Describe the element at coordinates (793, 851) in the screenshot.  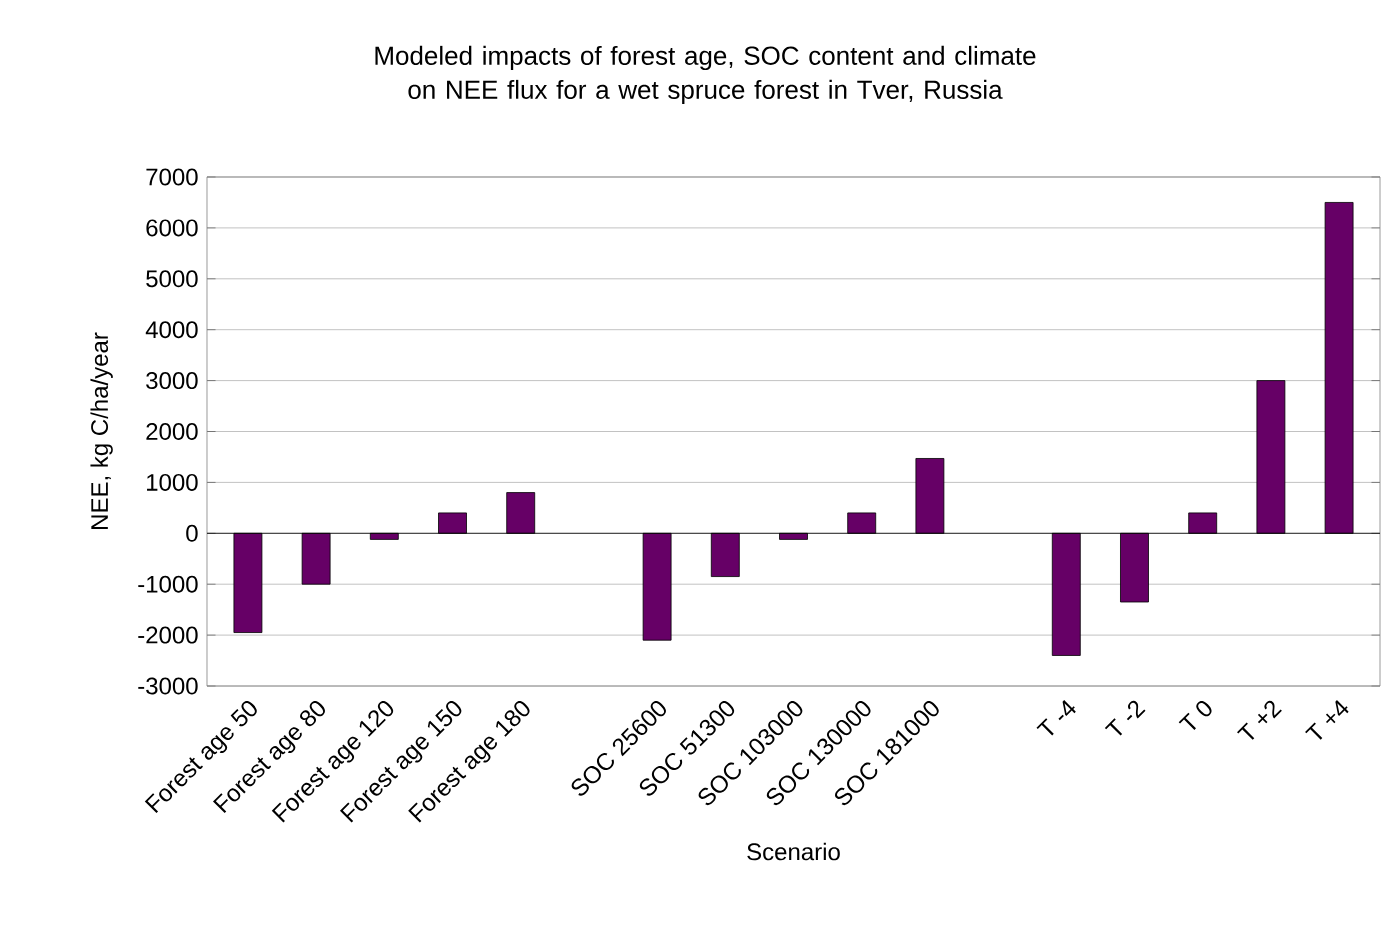
I see `x-axis-title: Scenario` at that location.